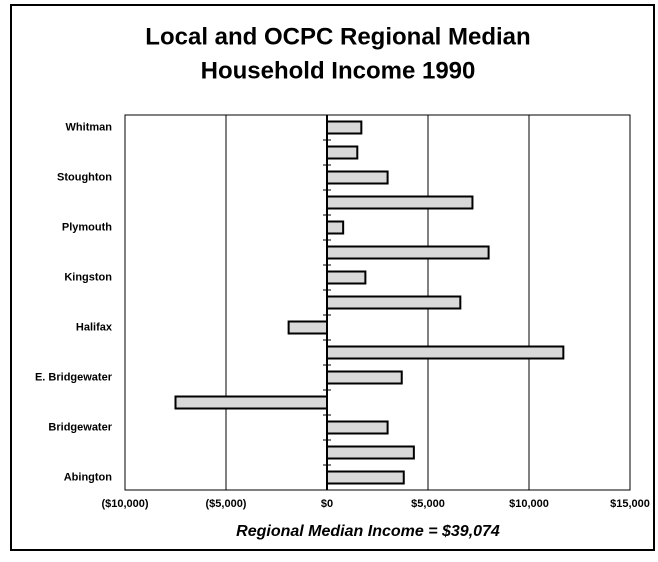  Describe the element at coordinates (88, 477) in the screenshot. I see `y-tick-label: Abington` at that location.